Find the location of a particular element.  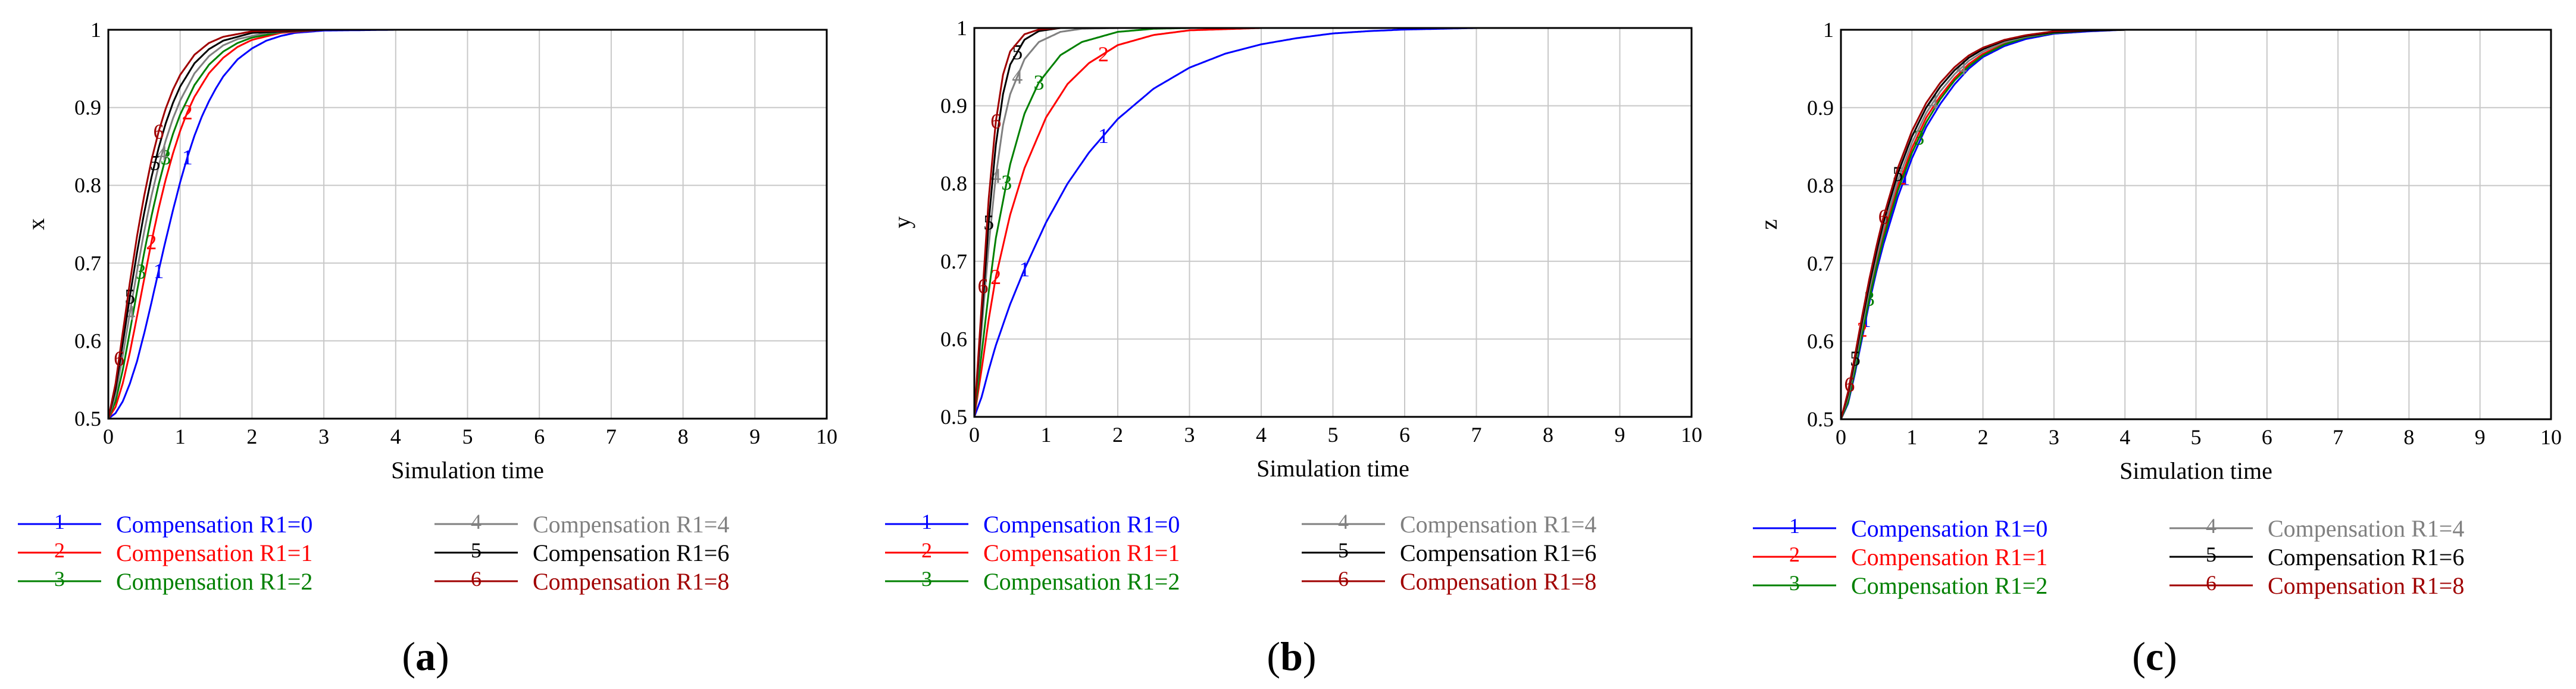

x-tick-label: 9 is located at coordinates (1620, 435).